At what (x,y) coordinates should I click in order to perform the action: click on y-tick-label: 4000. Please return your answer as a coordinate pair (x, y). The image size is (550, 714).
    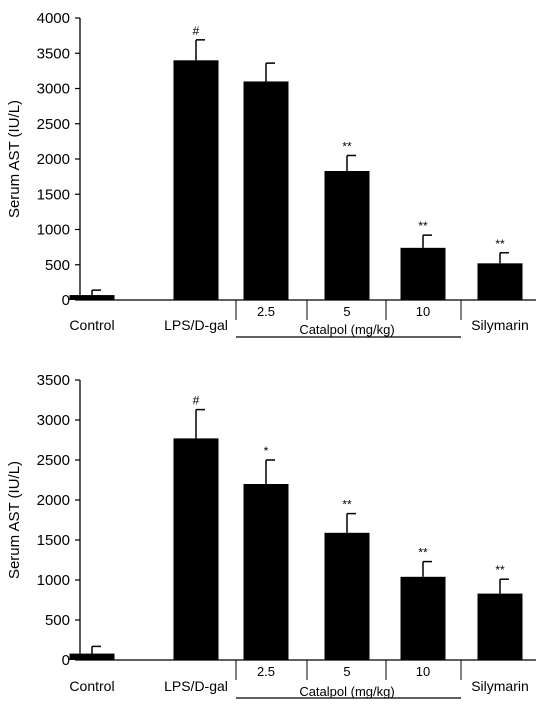
    Looking at the image, I should click on (53, 18).